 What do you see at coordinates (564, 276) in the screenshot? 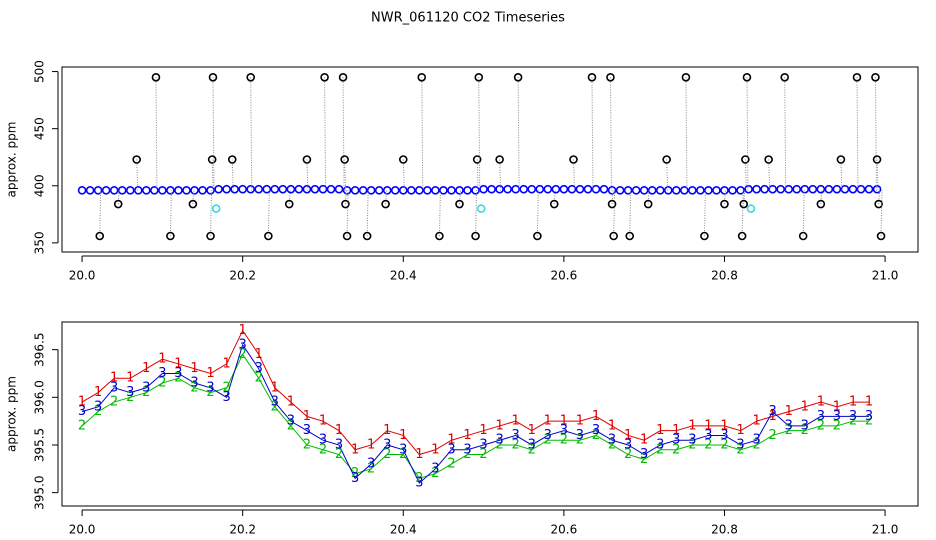
I see `x-tick-label: 20.6` at bounding box center [564, 276].